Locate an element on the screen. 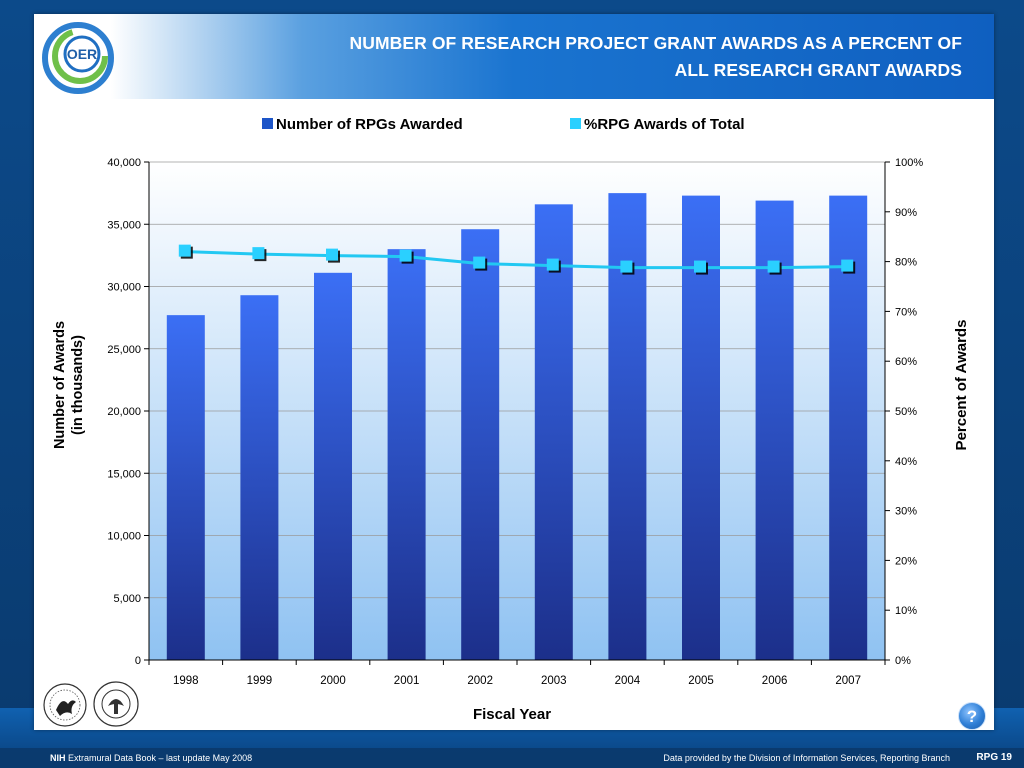  x-tick-label: 2000 is located at coordinates (333, 681).